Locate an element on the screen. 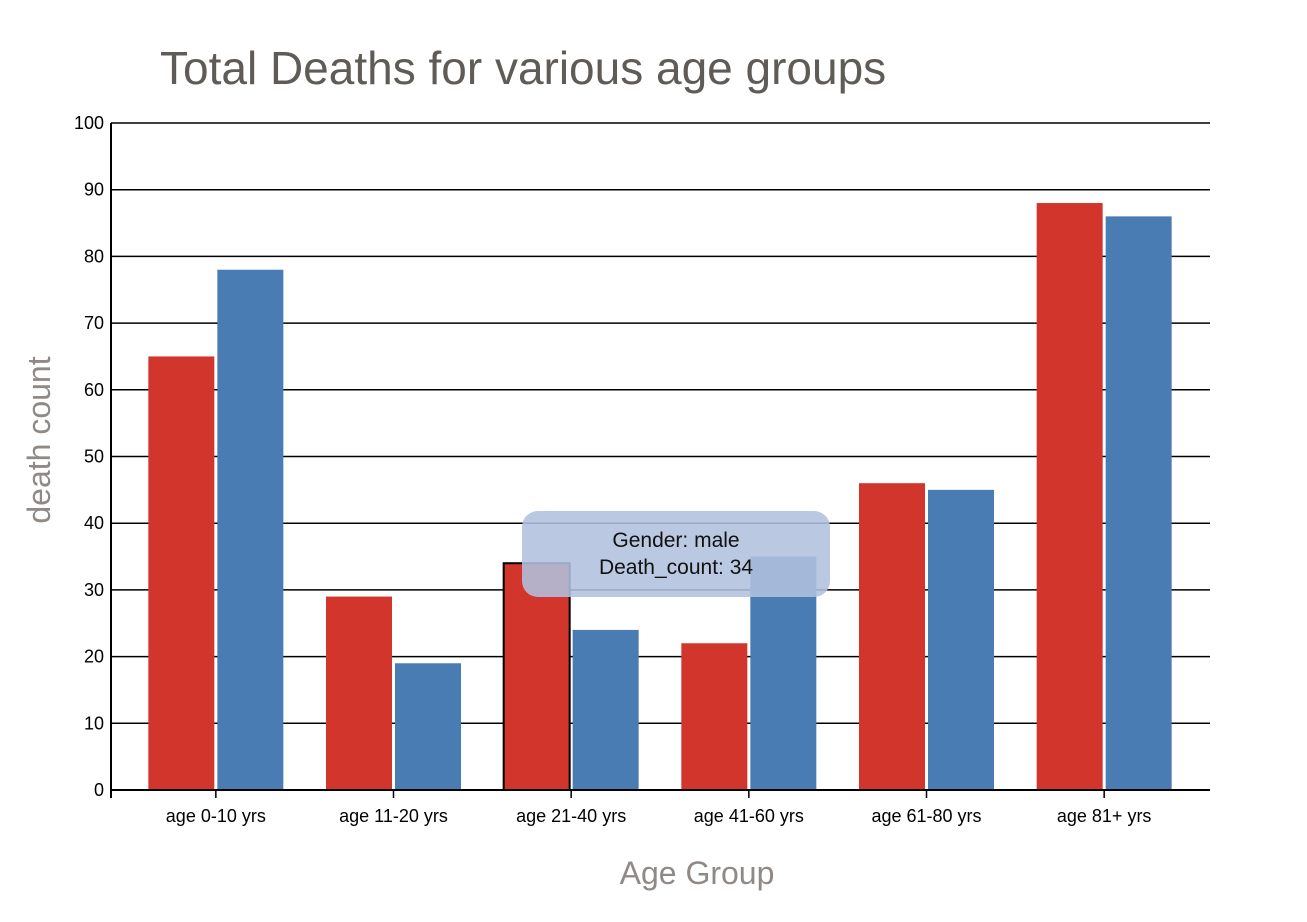 The height and width of the screenshot is (922, 1307). tooltip-death-count: Death_count: 34 is located at coordinates (676, 567).